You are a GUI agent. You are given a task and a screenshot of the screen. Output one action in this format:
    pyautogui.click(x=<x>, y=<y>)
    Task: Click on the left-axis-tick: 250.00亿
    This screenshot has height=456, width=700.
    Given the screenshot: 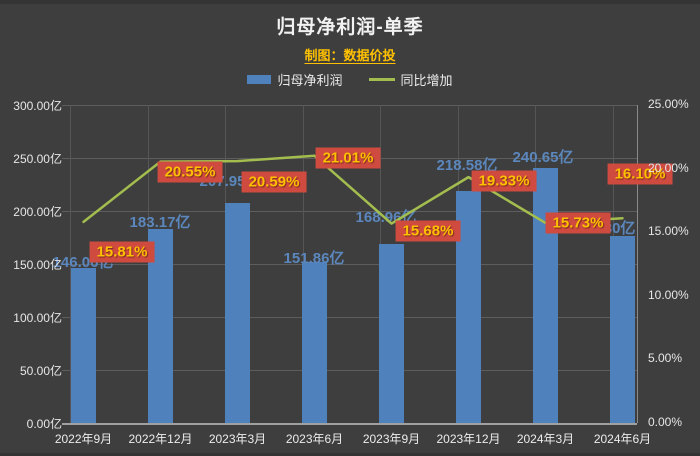 What is the action you would take?
    pyautogui.click(x=37, y=159)
    